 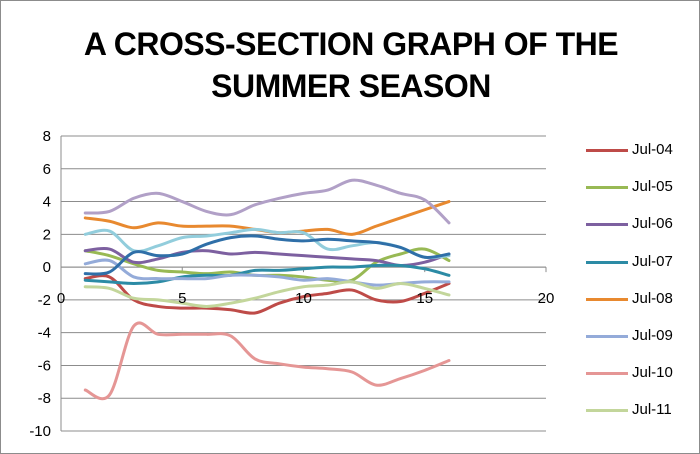 I want to click on x-tick-label: 10, so click(x=303, y=298).